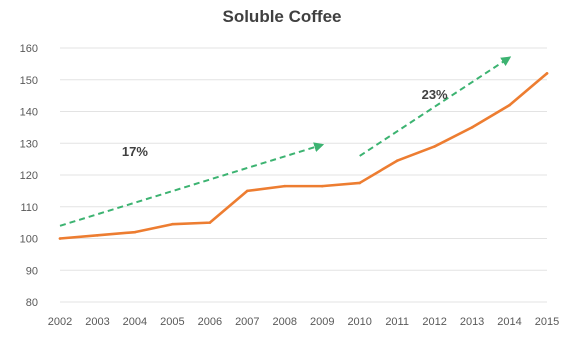  What do you see at coordinates (547, 322) in the screenshot?
I see `x-tick-label: 2015` at bounding box center [547, 322].